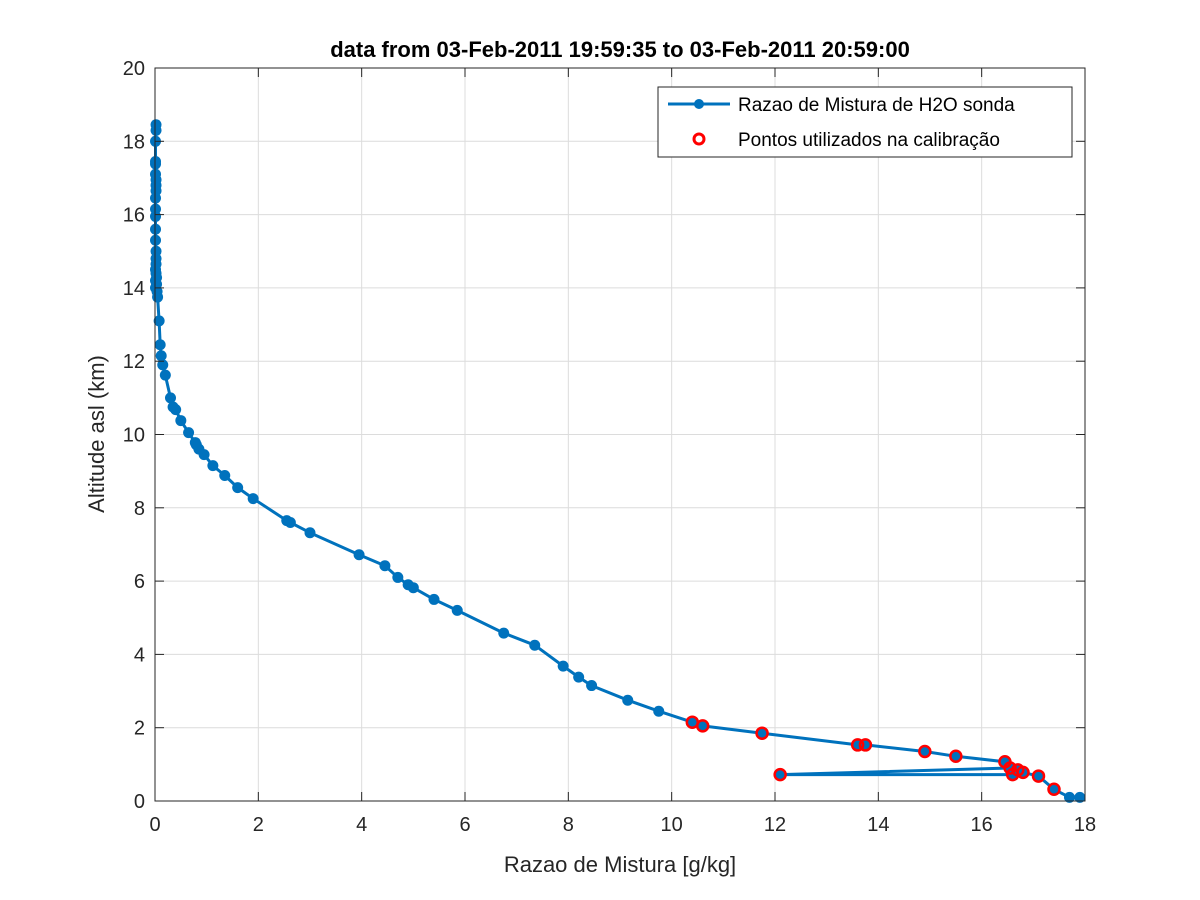 Image resolution: width=1200 pixels, height=900 pixels. Describe the element at coordinates (134, 436) in the screenshot. I see `y-tick-label: 10` at that location.